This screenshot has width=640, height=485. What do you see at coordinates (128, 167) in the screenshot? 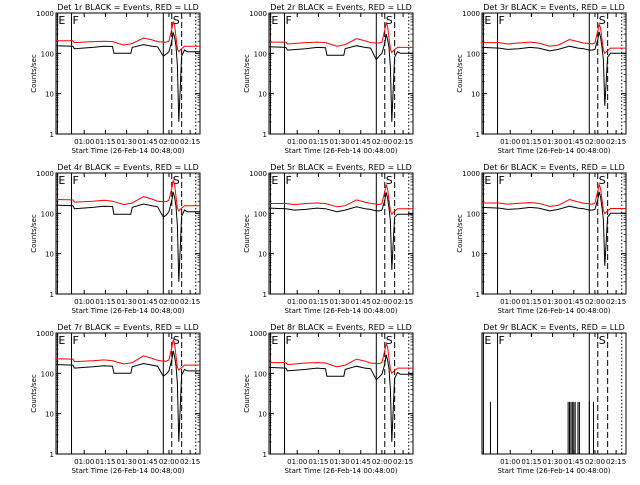
I see `panel-title: Det 4r BLACK = Events, RED = LLD` at bounding box center [128, 167].